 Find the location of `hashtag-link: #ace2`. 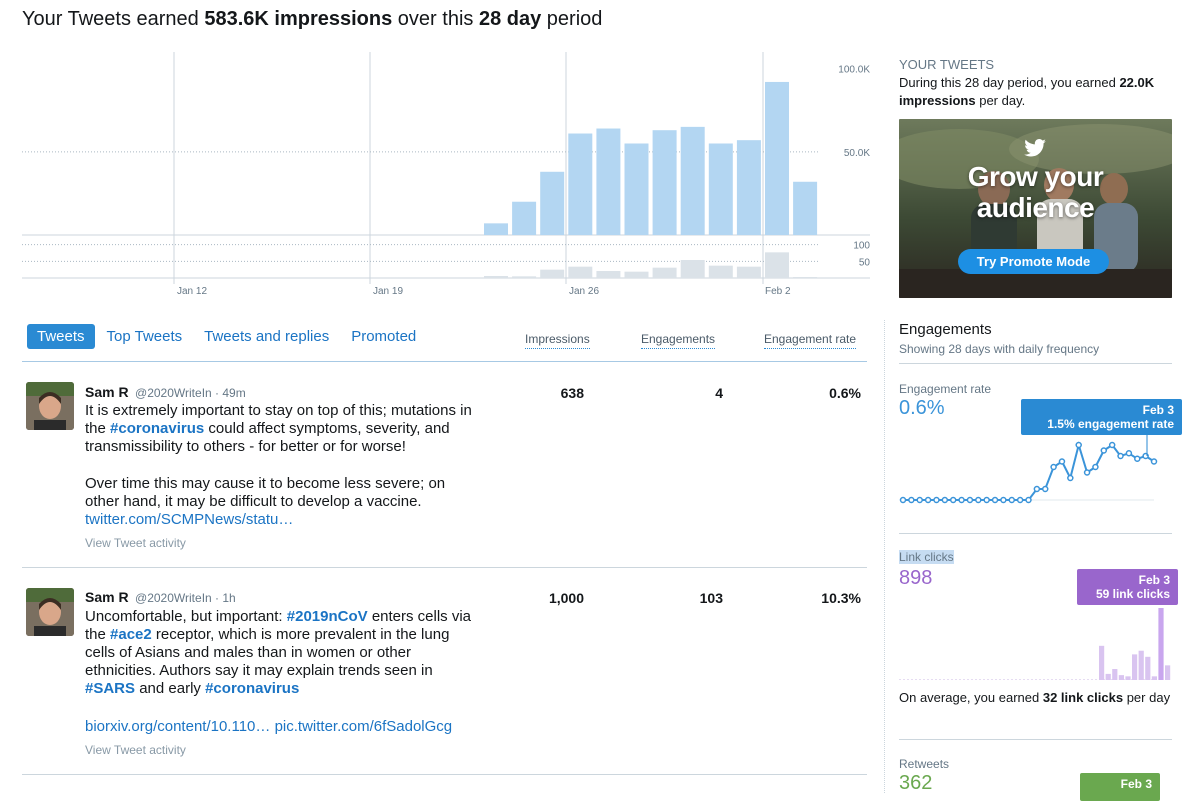

hashtag-link: #ace2 is located at coordinates (131, 634).